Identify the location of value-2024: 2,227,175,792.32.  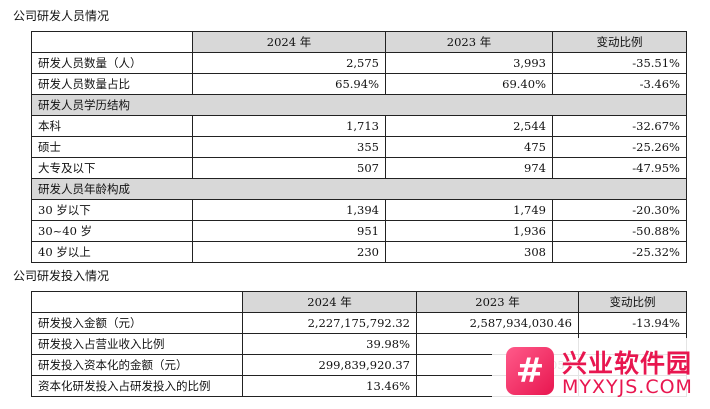
(329, 323).